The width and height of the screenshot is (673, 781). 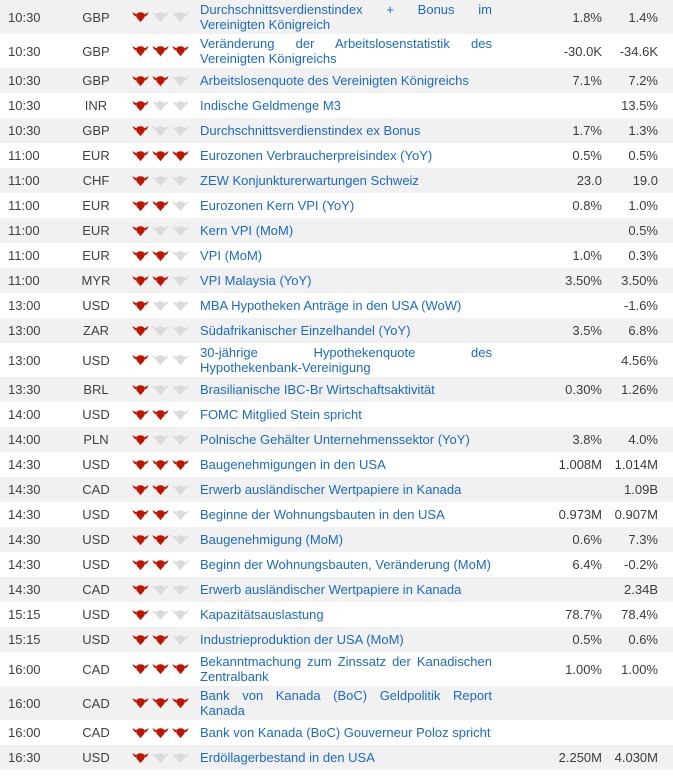 I want to click on event-link: VPI Malaysia (YoY), so click(x=256, y=280).